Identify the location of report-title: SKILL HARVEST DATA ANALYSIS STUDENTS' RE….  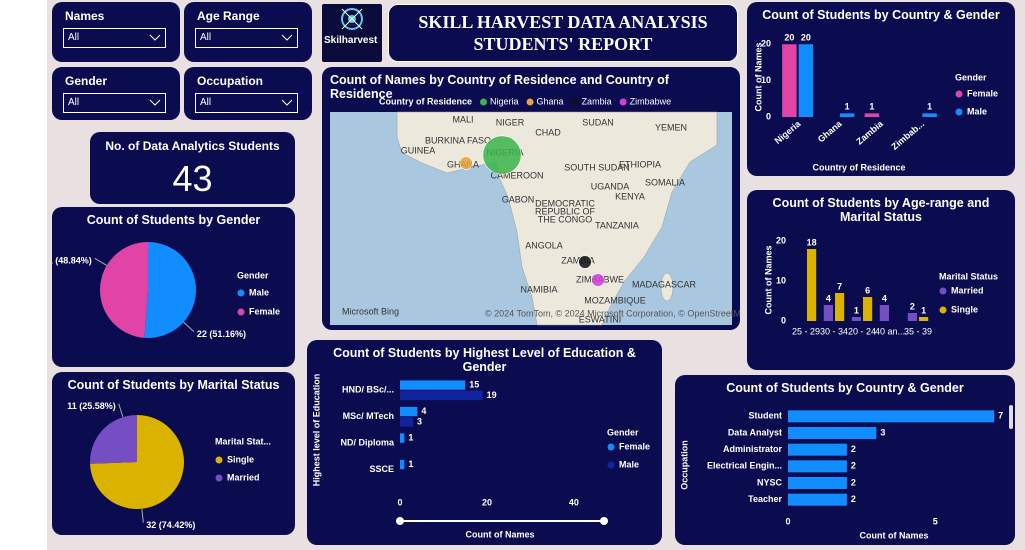
(563, 33).